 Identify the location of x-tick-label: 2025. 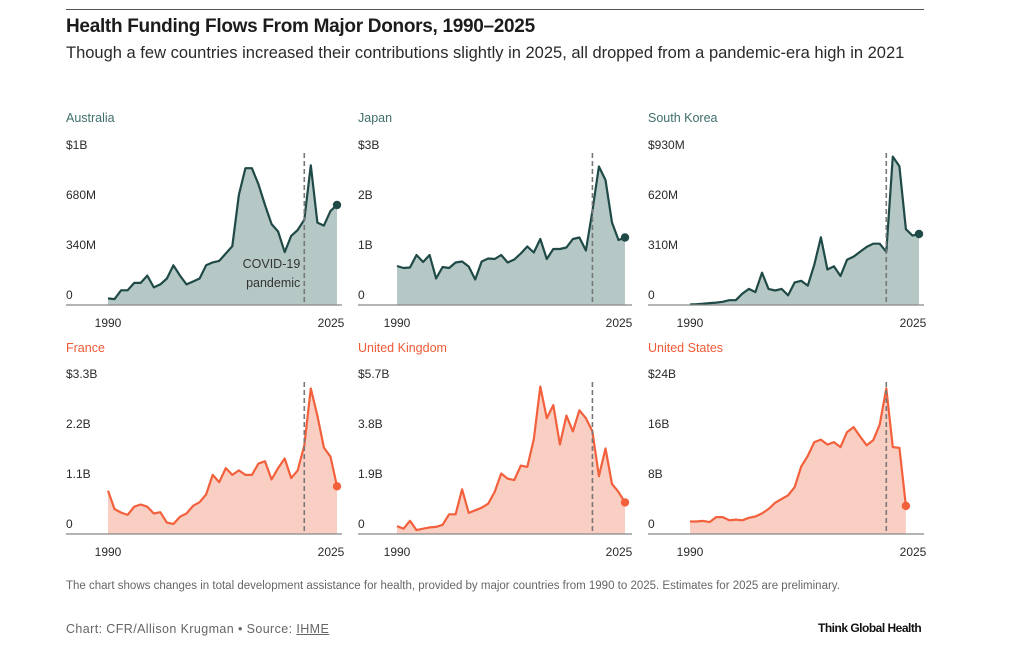
(913, 323).